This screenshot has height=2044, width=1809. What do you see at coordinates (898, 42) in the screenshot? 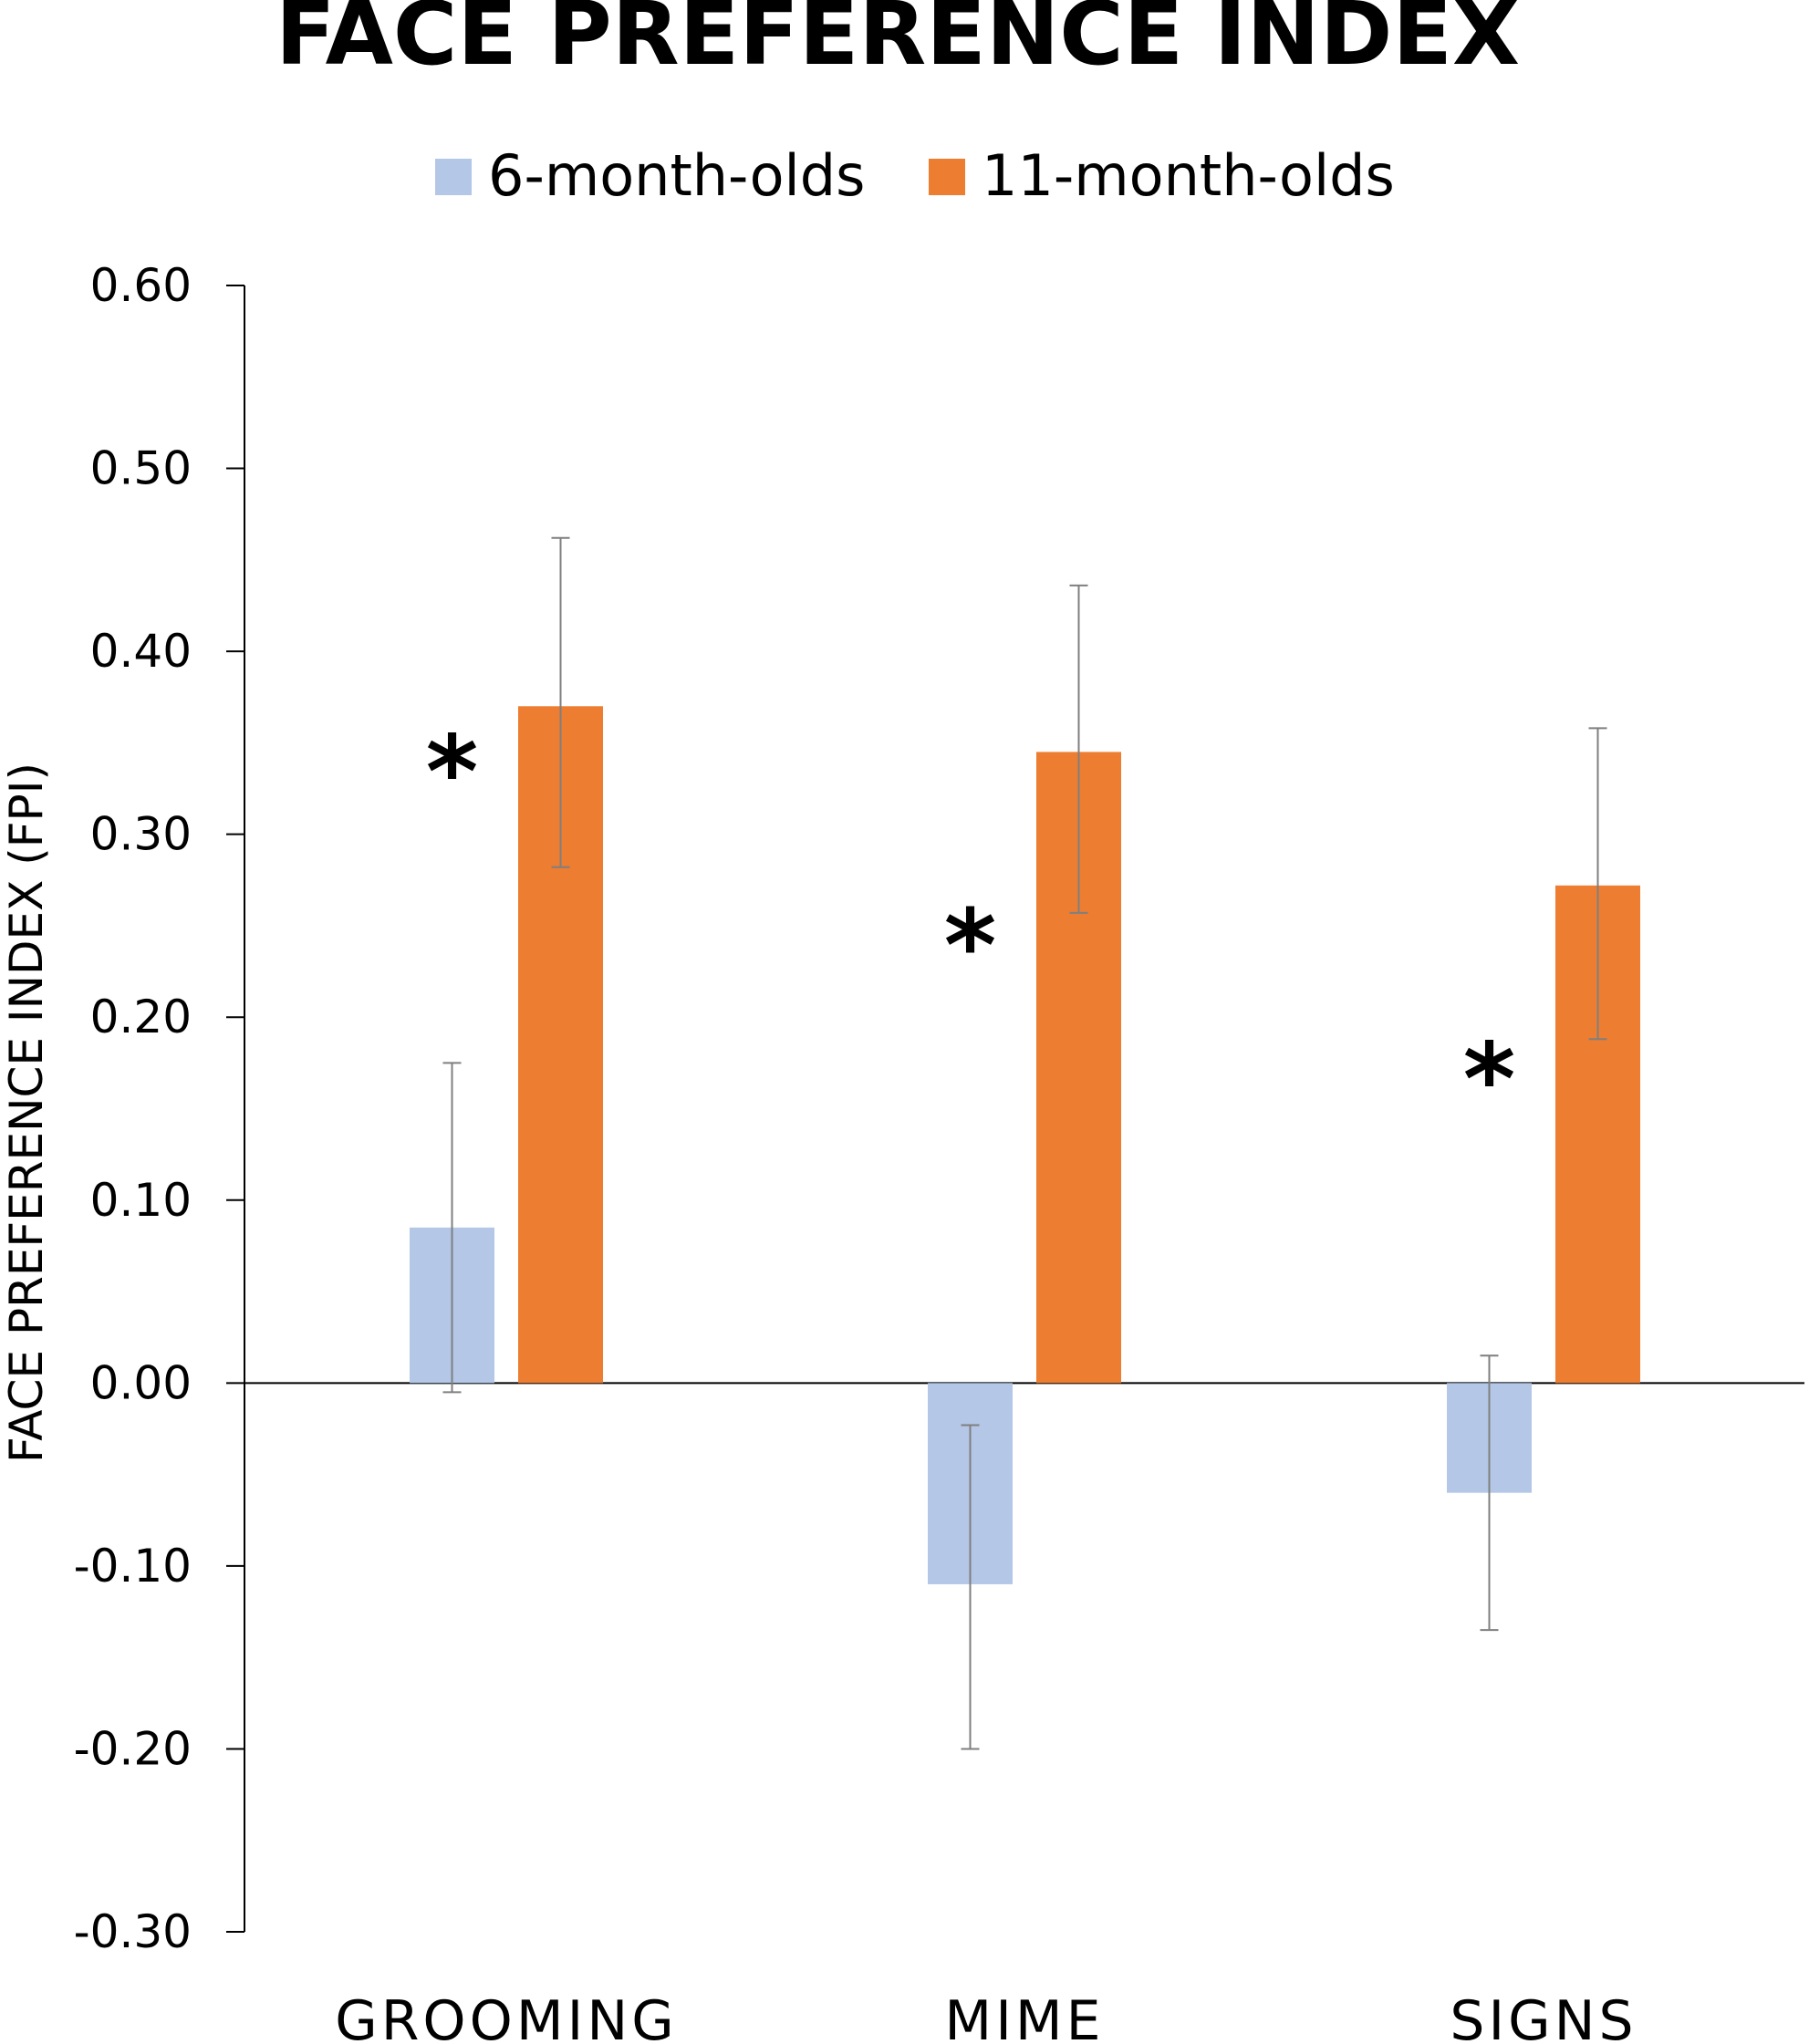
I see `chart-title: FACE PREFERENCE INDEX` at bounding box center [898, 42].